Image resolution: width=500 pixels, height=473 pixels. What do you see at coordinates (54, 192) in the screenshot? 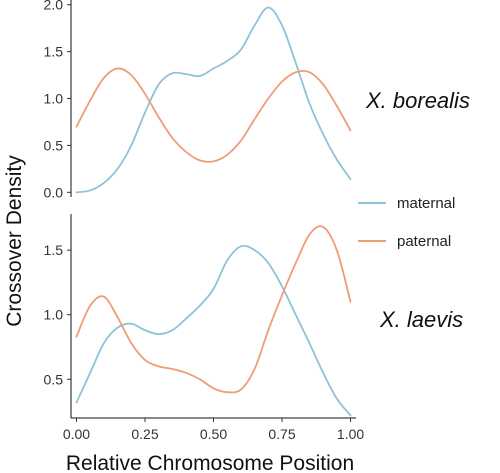
I see `y-tick-label: 0.0` at bounding box center [54, 192].